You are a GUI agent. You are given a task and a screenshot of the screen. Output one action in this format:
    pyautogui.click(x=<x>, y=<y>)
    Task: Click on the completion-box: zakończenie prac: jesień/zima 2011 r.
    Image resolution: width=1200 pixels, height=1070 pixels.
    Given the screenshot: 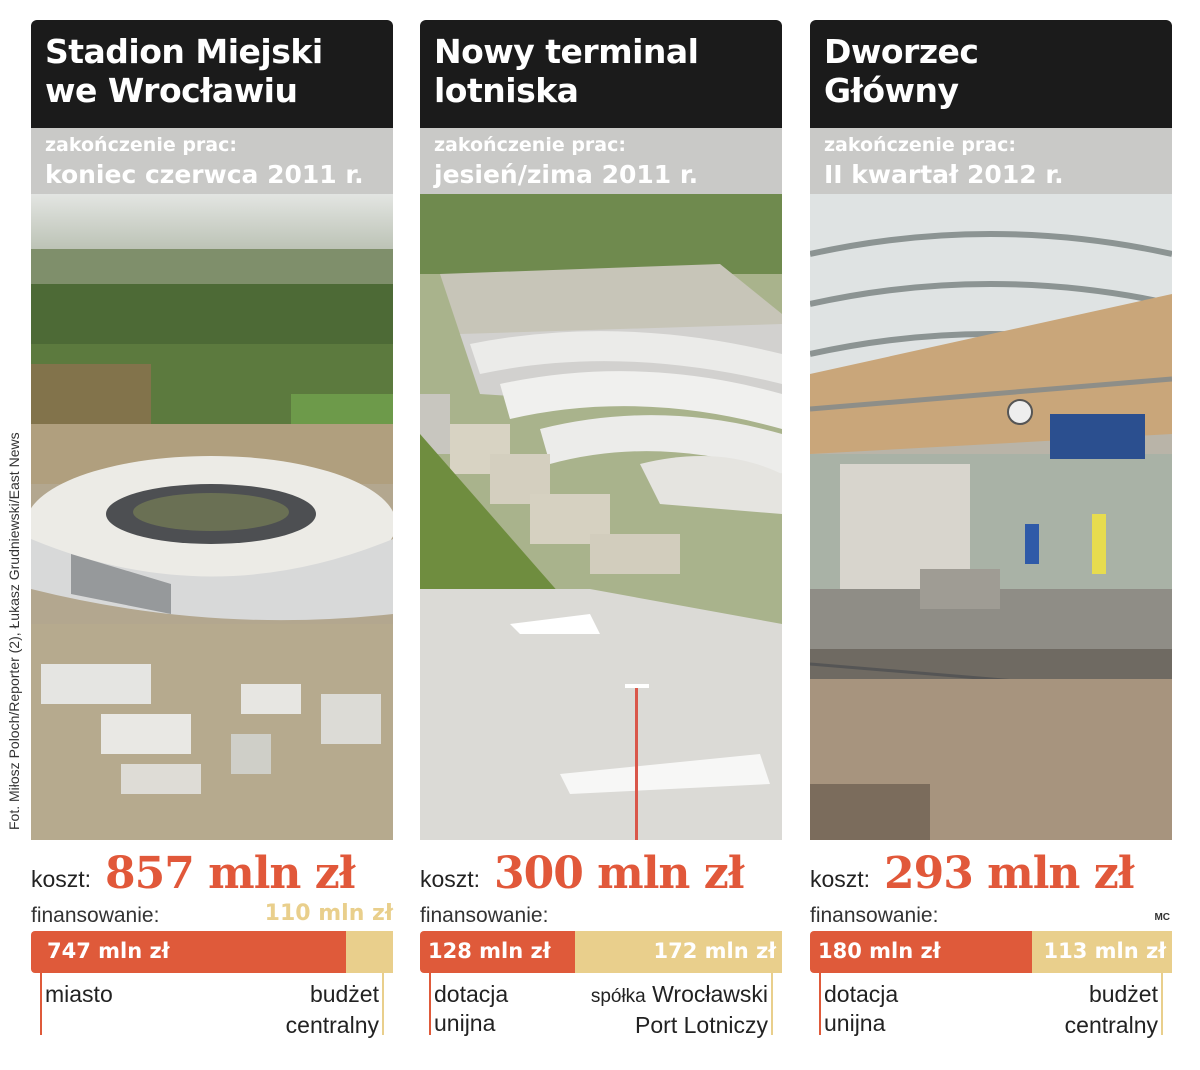 What is the action you would take?
    pyautogui.click(x=601, y=161)
    